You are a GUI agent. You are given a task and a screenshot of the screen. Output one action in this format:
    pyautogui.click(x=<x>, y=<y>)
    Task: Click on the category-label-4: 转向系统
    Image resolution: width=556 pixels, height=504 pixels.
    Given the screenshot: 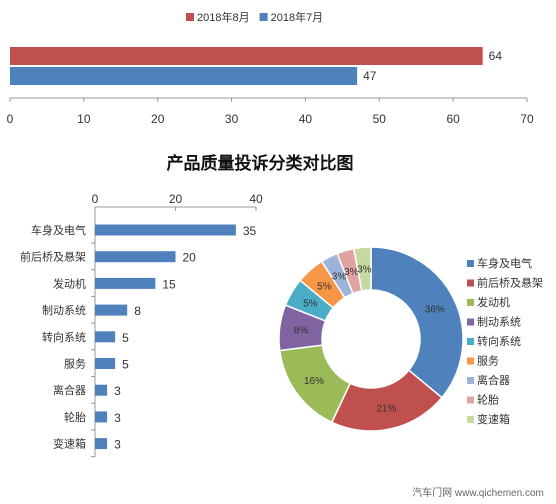 What is the action you would take?
    pyautogui.click(x=64, y=337)
    